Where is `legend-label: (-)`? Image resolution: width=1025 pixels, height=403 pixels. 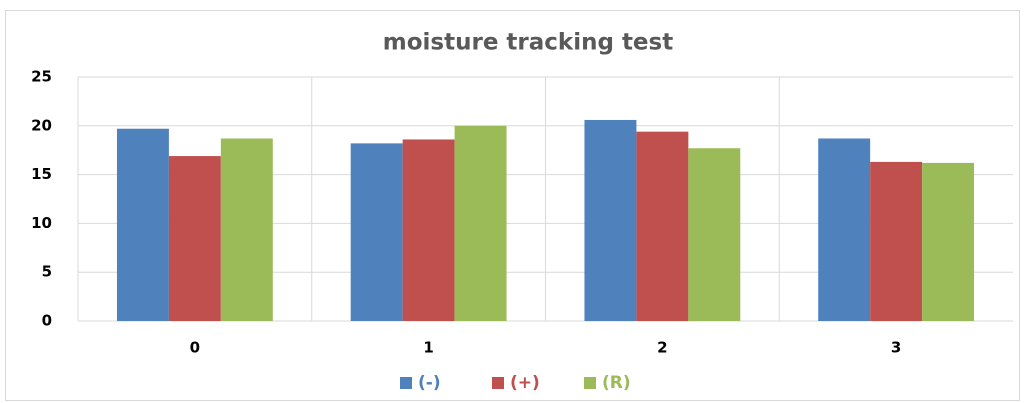 legend-label: (-) is located at coordinates (429, 383).